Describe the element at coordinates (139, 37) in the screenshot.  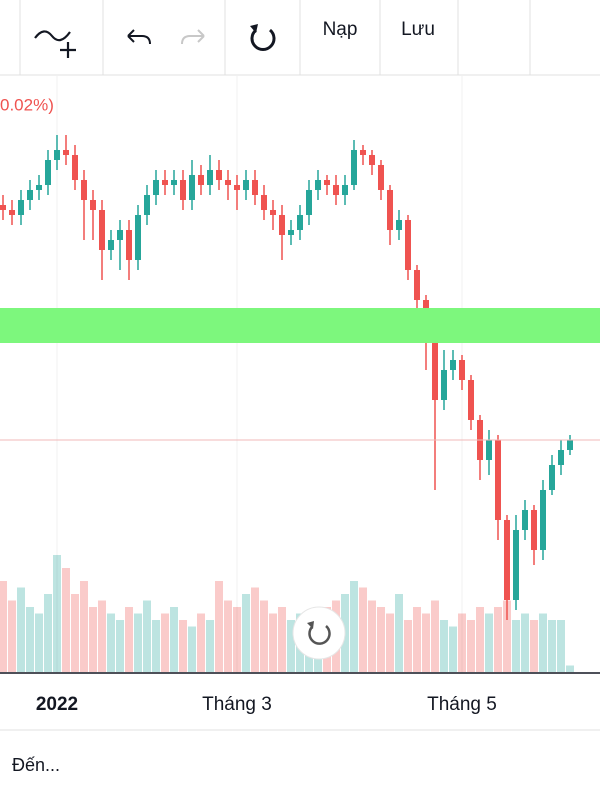
I see `undo-icon` at that location.